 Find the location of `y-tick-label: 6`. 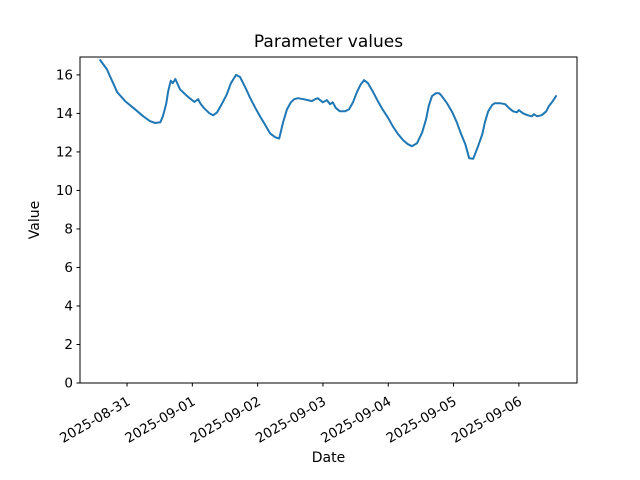

y-tick-label: 6 is located at coordinates (68, 268).